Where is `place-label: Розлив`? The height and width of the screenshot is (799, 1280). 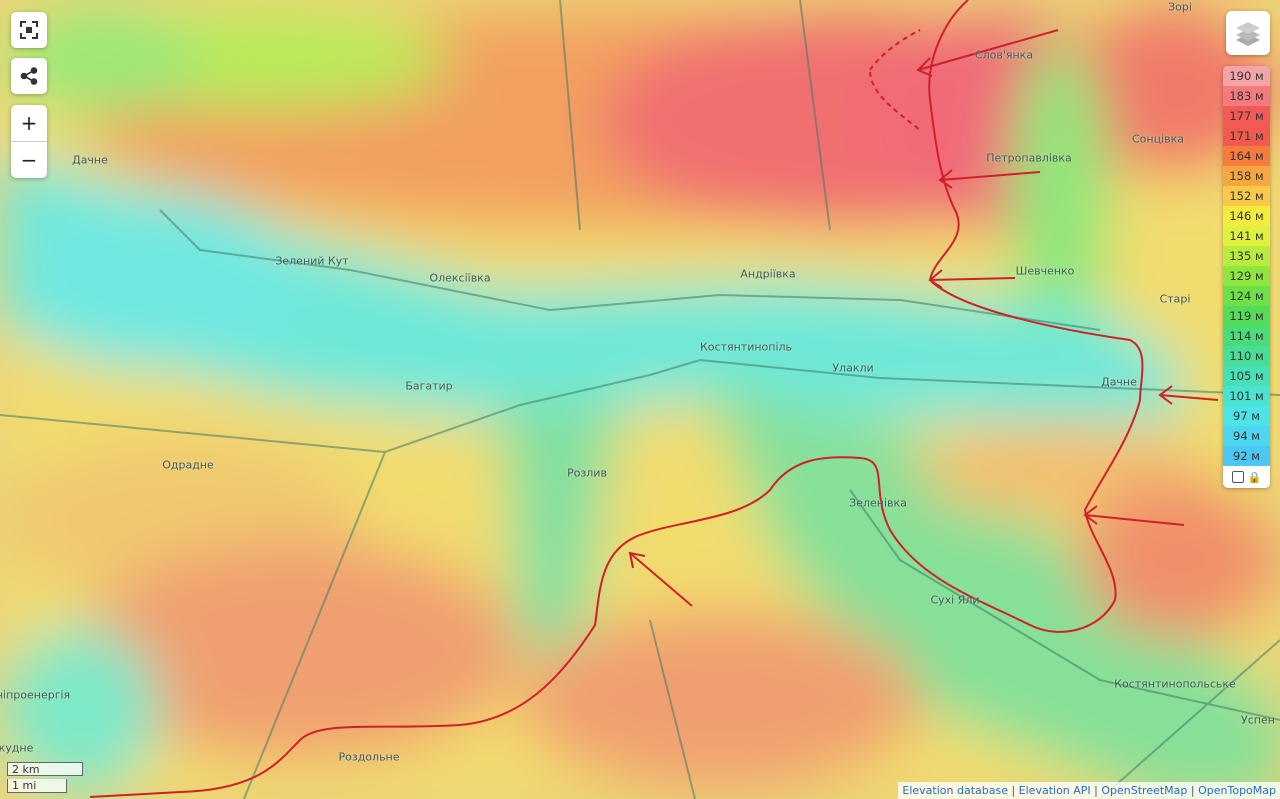
place-label: Розлив is located at coordinates (587, 473).